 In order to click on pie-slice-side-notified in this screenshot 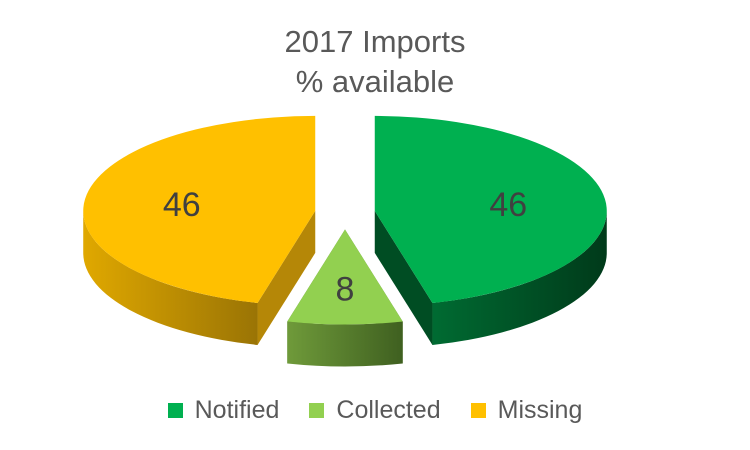, I will do `click(519, 277)`.